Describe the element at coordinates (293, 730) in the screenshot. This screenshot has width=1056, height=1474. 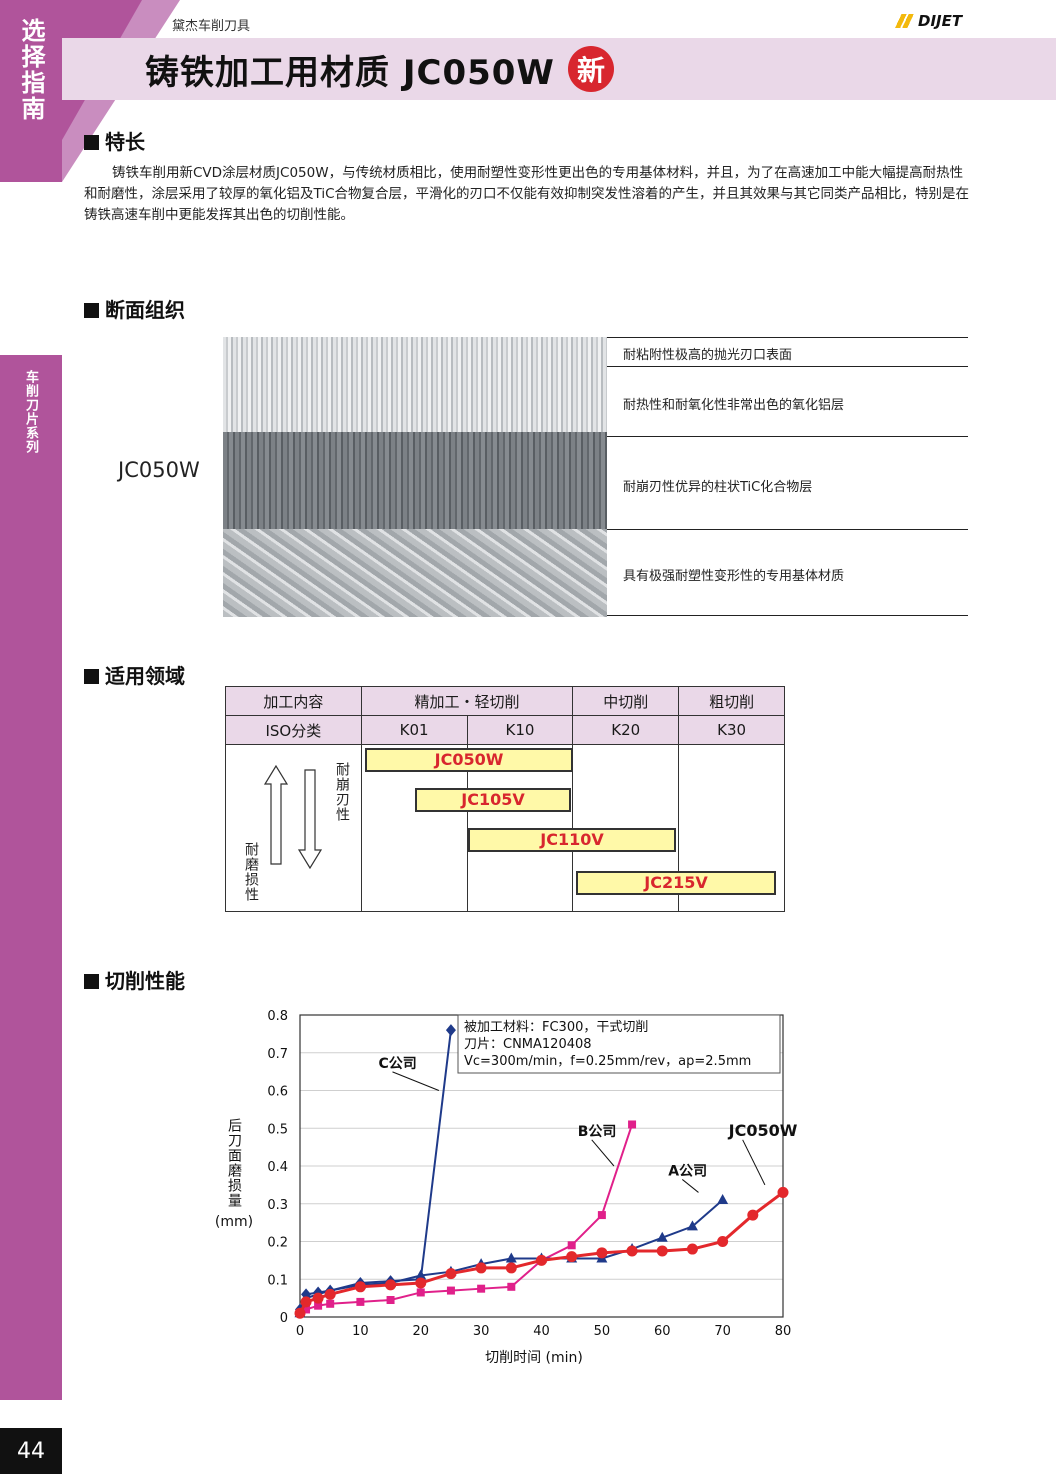
I see `table-header-cell: ISO分类` at that location.